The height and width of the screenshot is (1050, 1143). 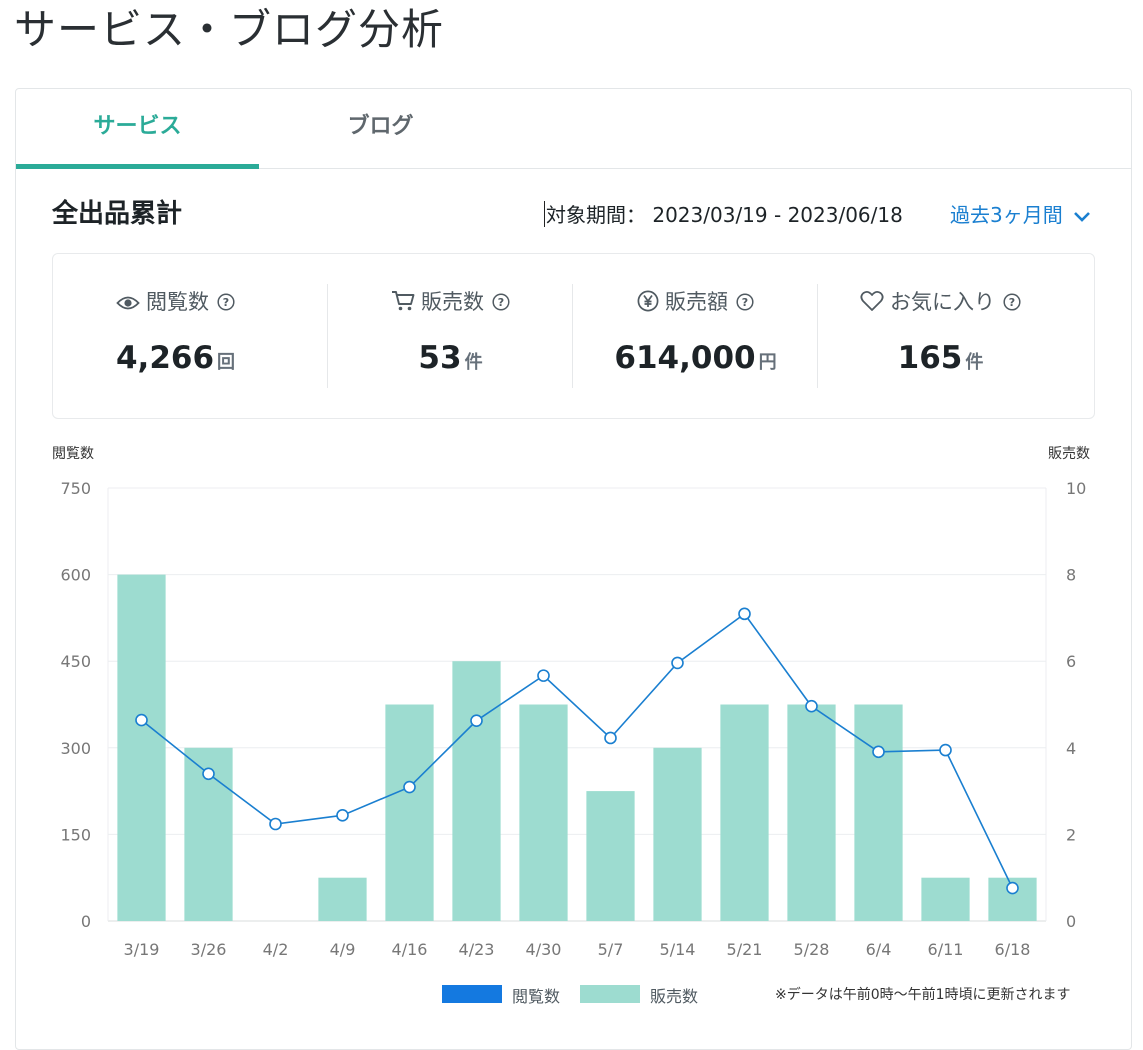 I want to click on page-title: サービス・ブログ分析, so click(x=229, y=29).